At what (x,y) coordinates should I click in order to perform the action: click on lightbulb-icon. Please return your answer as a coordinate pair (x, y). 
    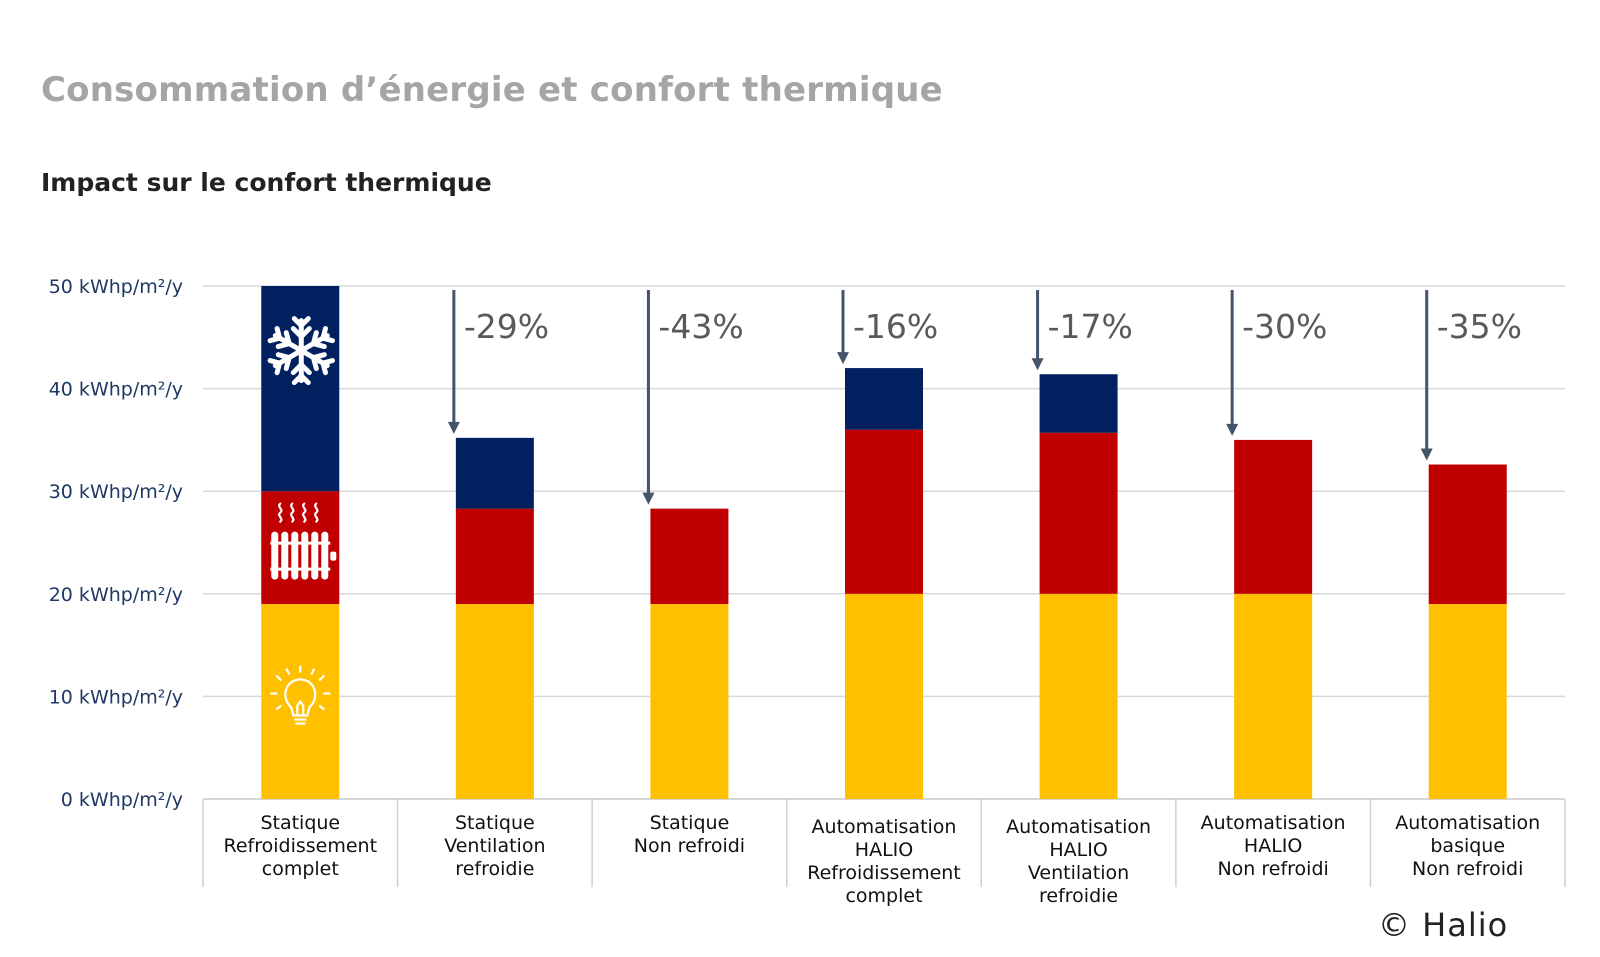
    Looking at the image, I should click on (300, 695).